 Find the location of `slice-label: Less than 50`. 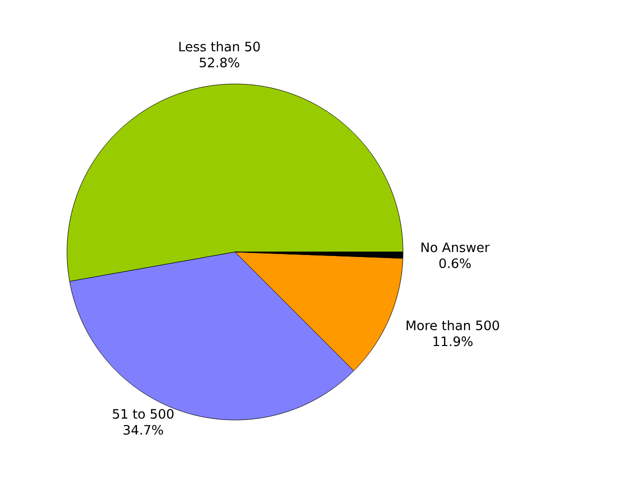

slice-label: Less than 50 is located at coordinates (219, 46).